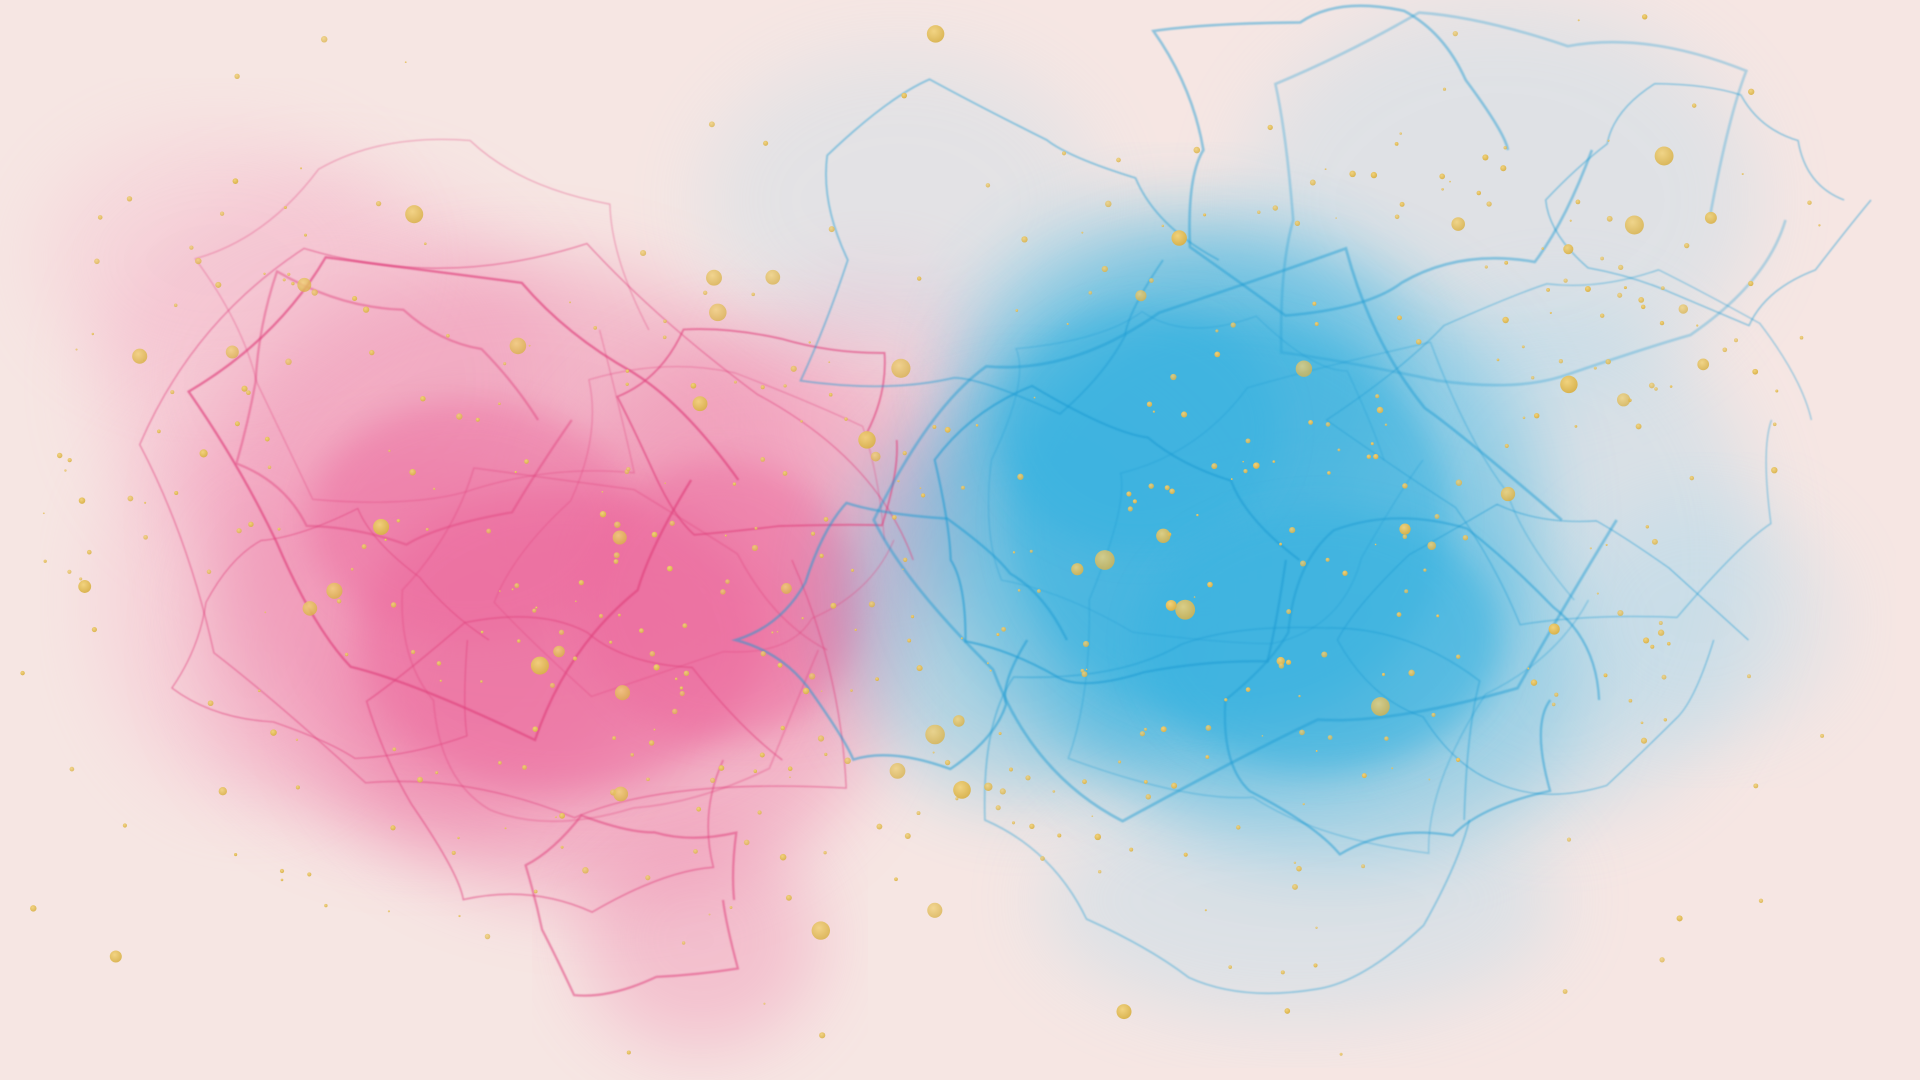 This screenshot has height=1080, width=1920. What do you see at coordinates (463, 499) in the screenshot?
I see `pink-ink-vein` at bounding box center [463, 499].